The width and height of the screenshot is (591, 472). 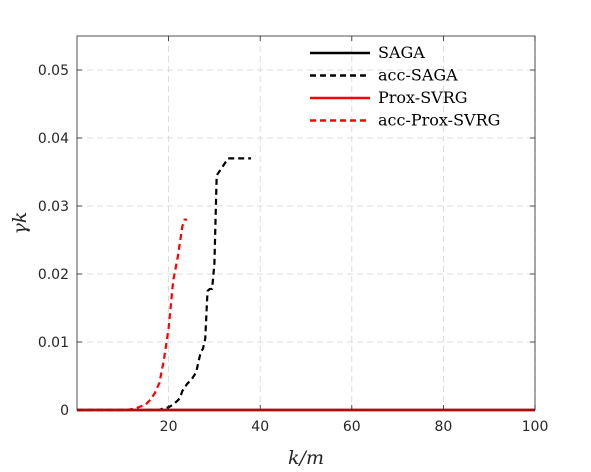 I want to click on y-tick-label: 0, so click(x=64, y=411).